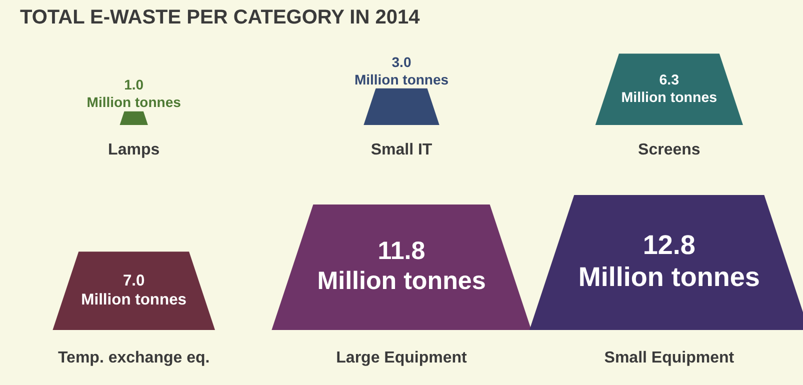 The image size is (803, 385). Describe the element at coordinates (401, 149) in the screenshot. I see `category-label: Small IT` at that location.